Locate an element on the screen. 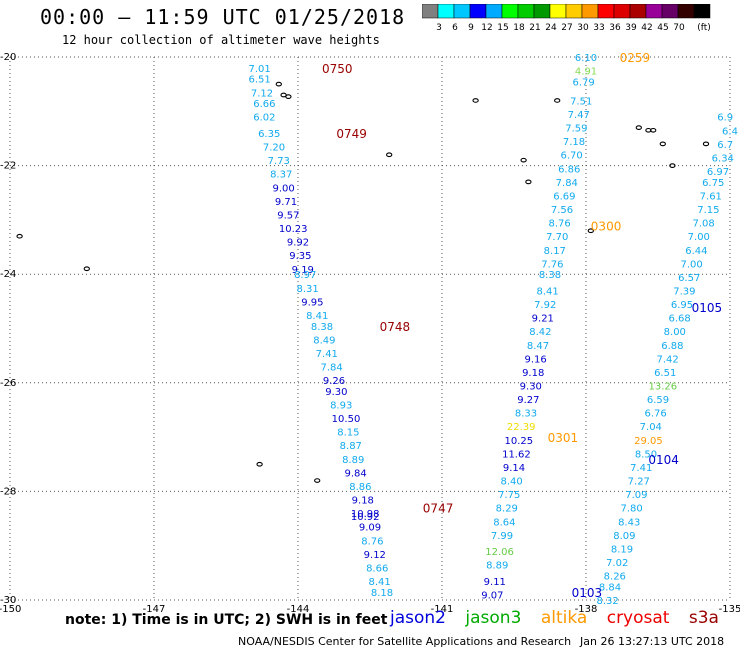  wave-height-label: 6.10 is located at coordinates (586, 58).